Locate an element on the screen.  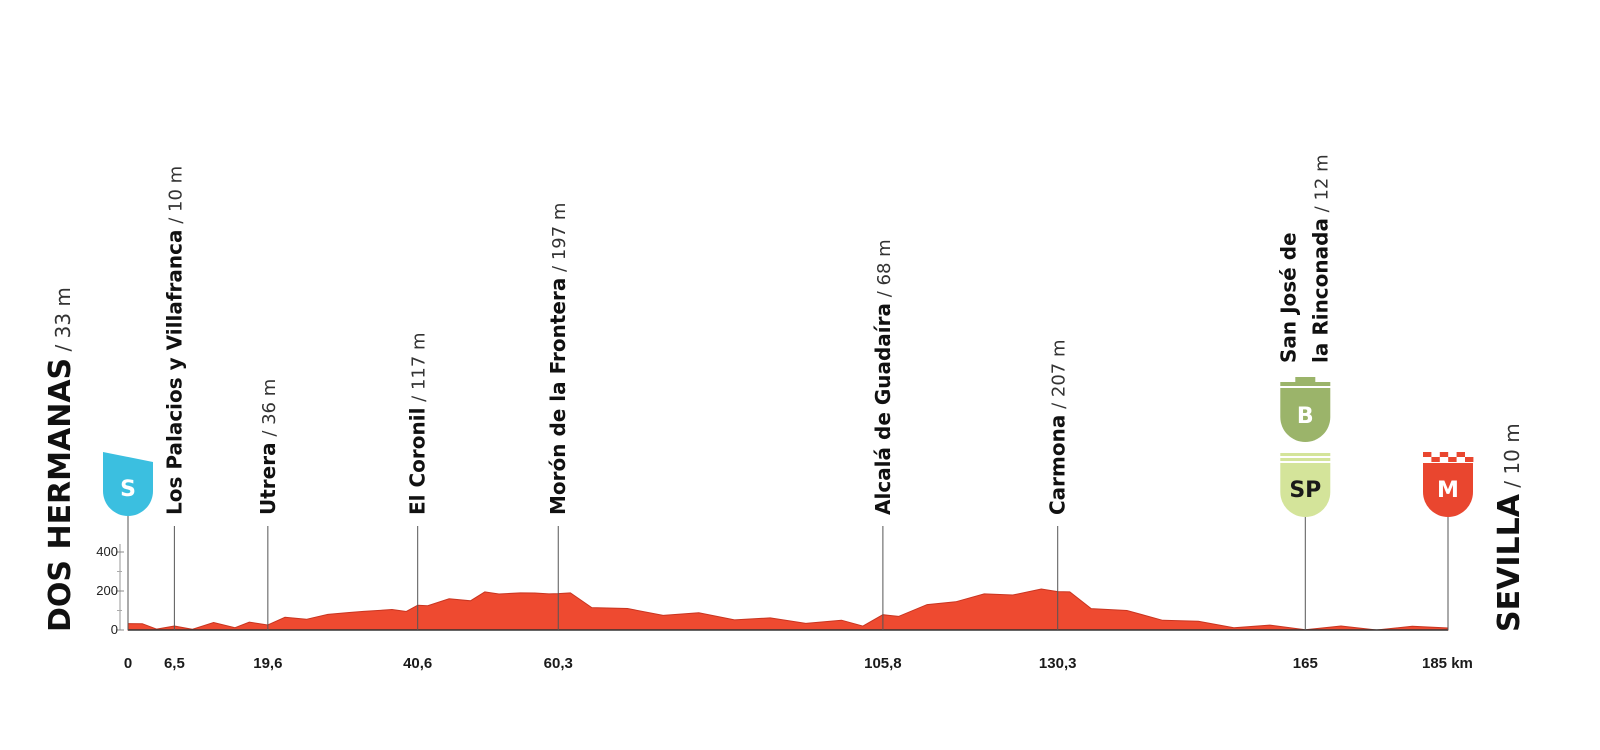
waypoint-name: Carmona is located at coordinates (1058, 465).